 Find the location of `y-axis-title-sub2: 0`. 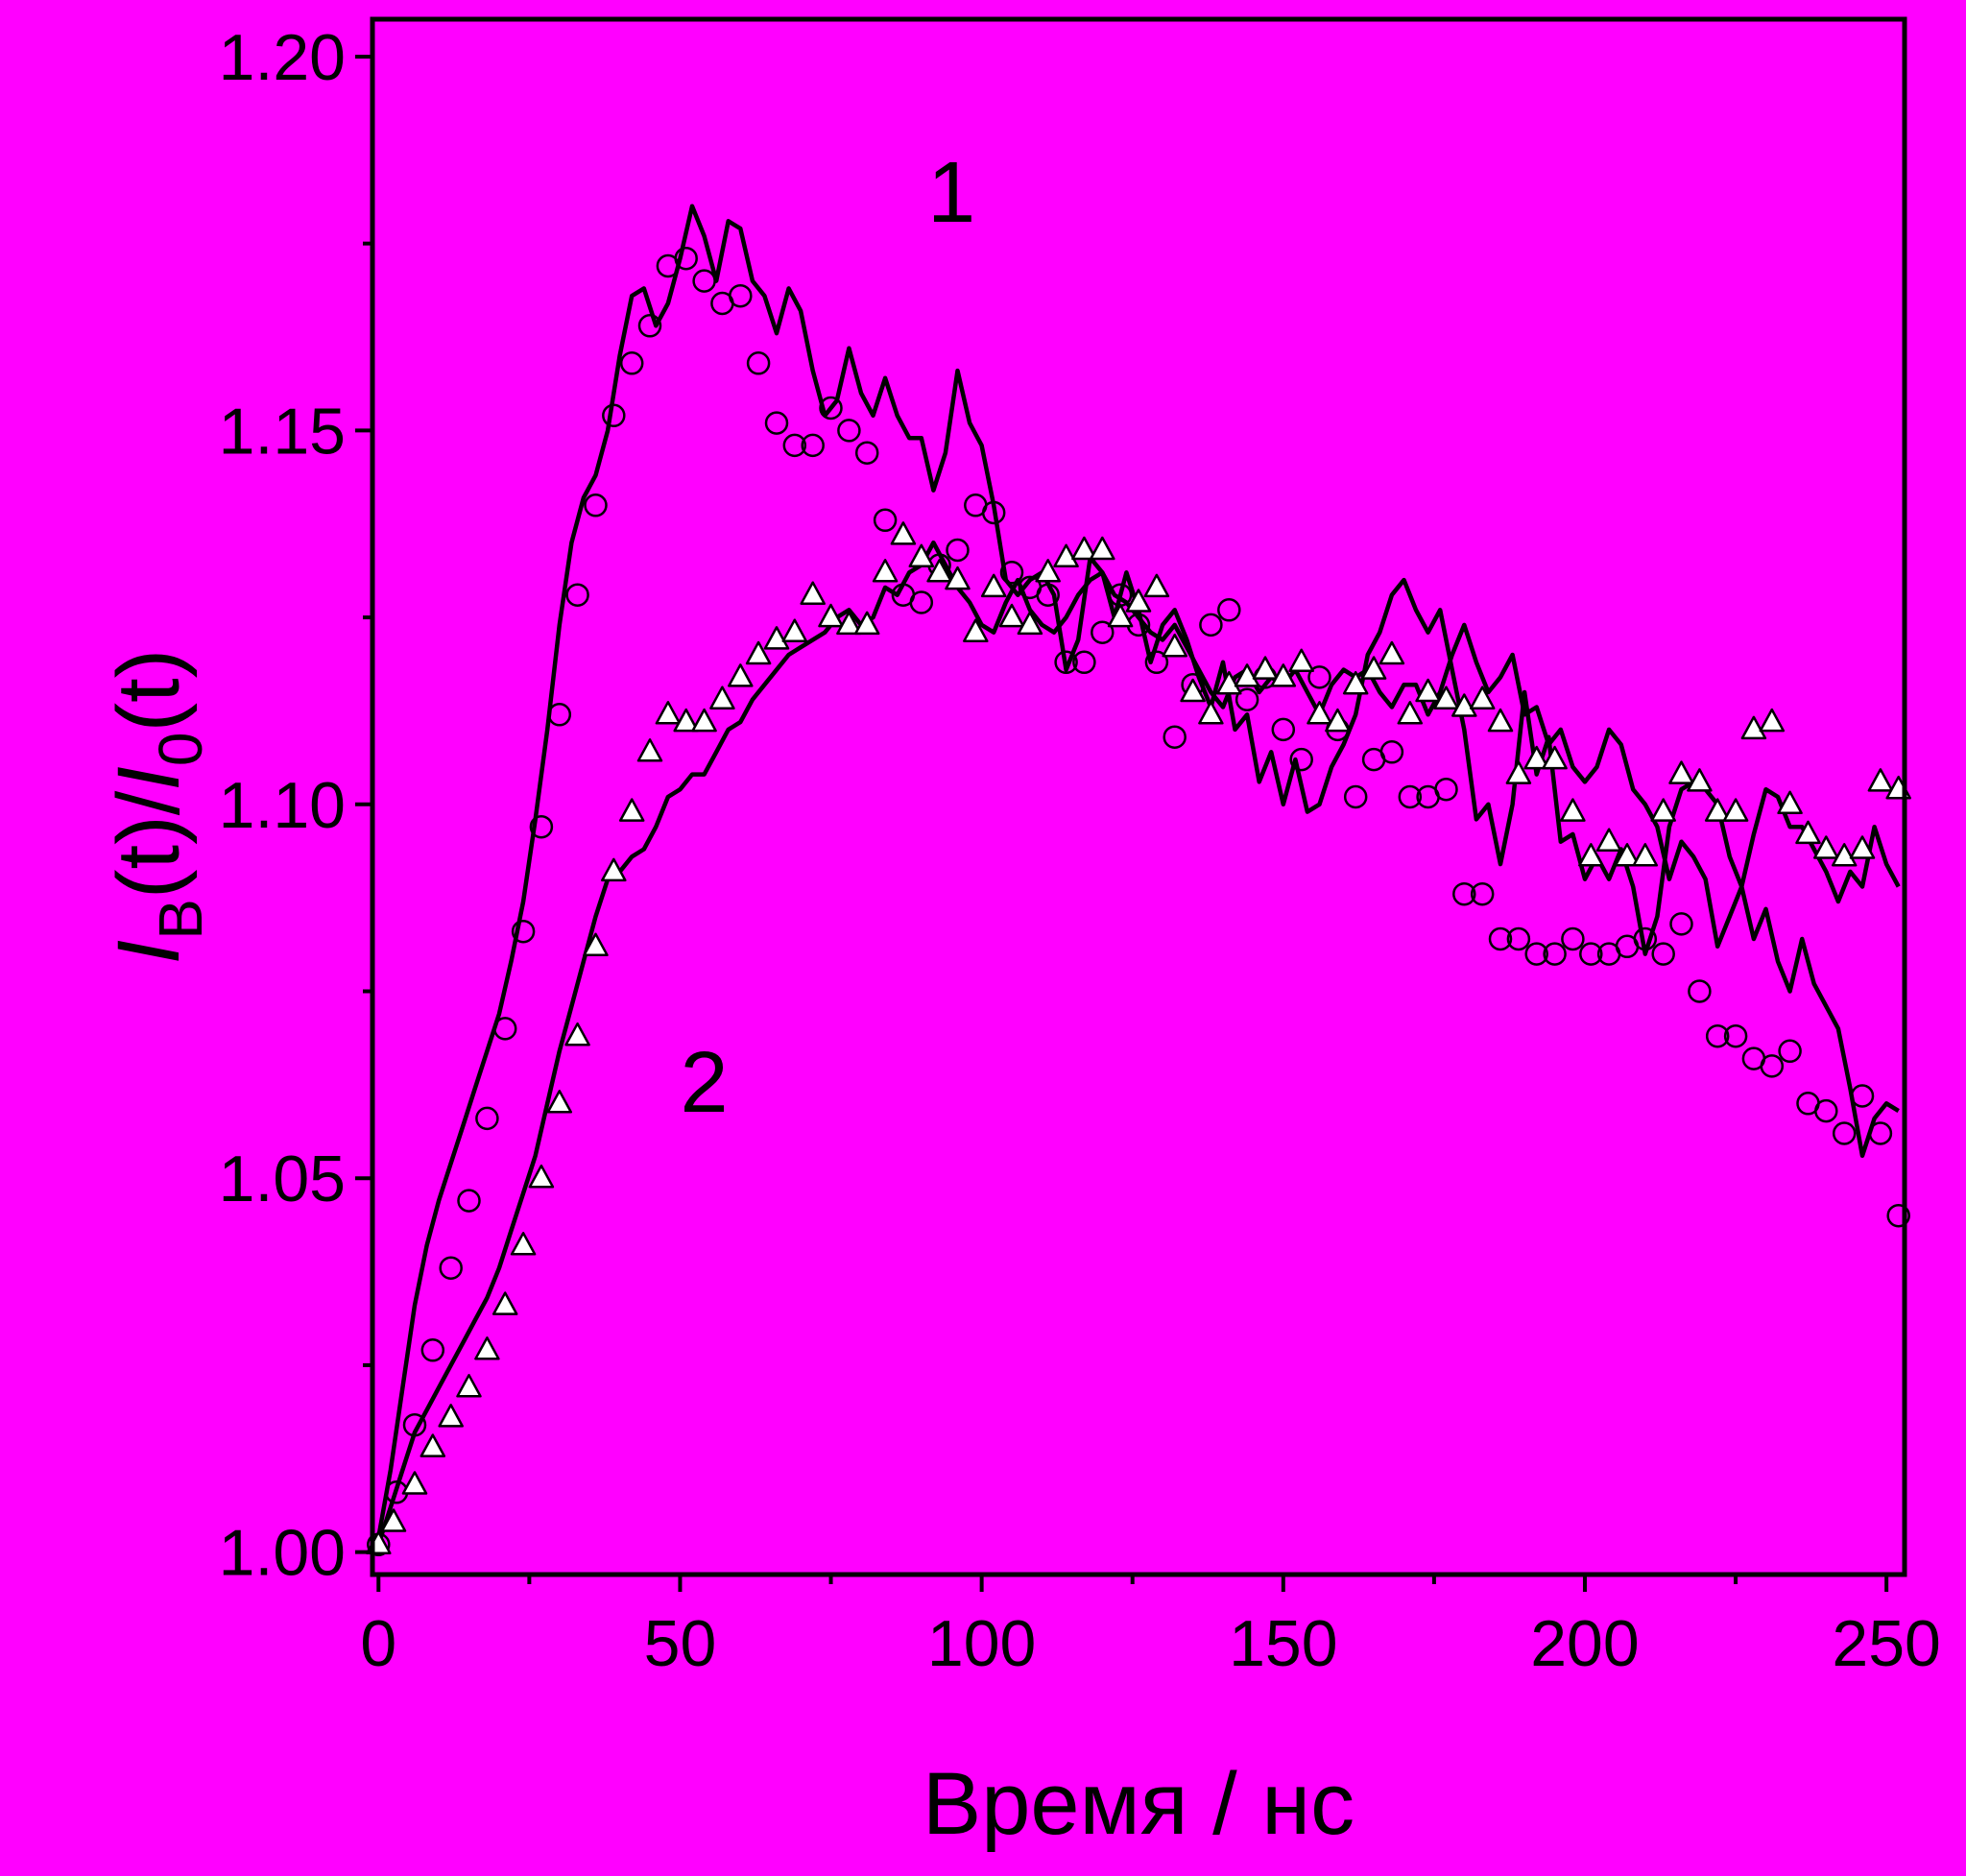

y-axis-title-sub2: 0 is located at coordinates (180, 750).